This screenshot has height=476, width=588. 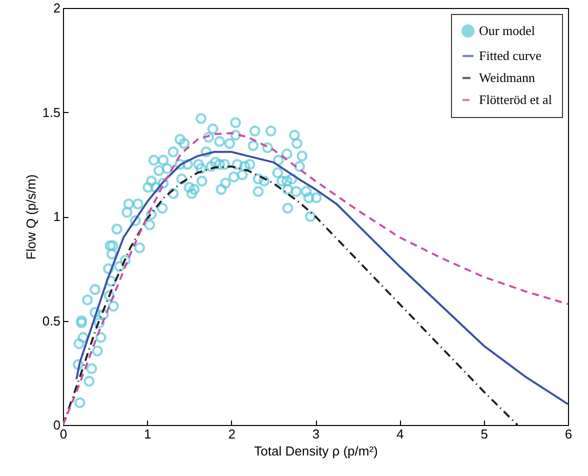 I want to click on y-tick-label: 1, so click(x=56, y=216).